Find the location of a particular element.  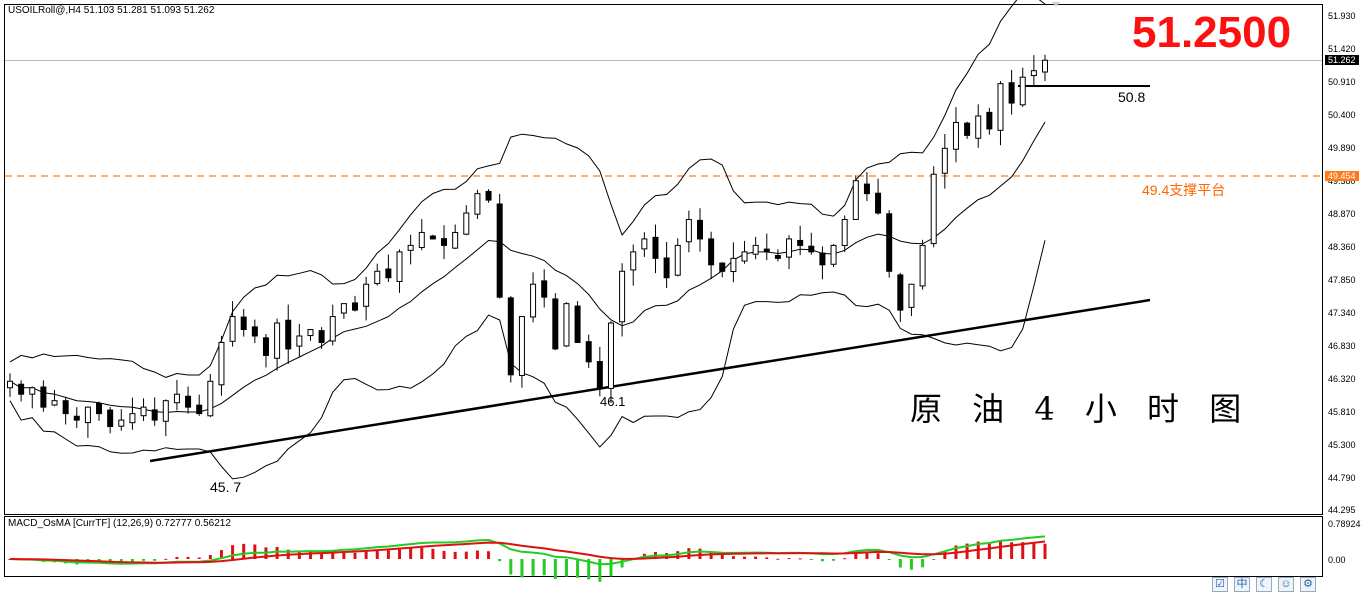

price-tick: 45.810 is located at coordinates (1342, 411).